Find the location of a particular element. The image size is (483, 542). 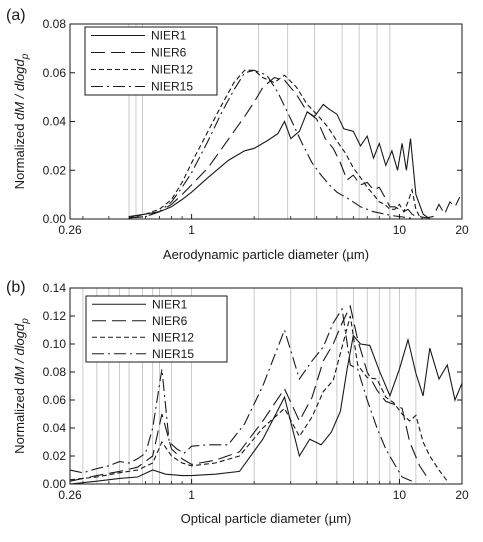

series-line-nier1 is located at coordinates (279, 161).